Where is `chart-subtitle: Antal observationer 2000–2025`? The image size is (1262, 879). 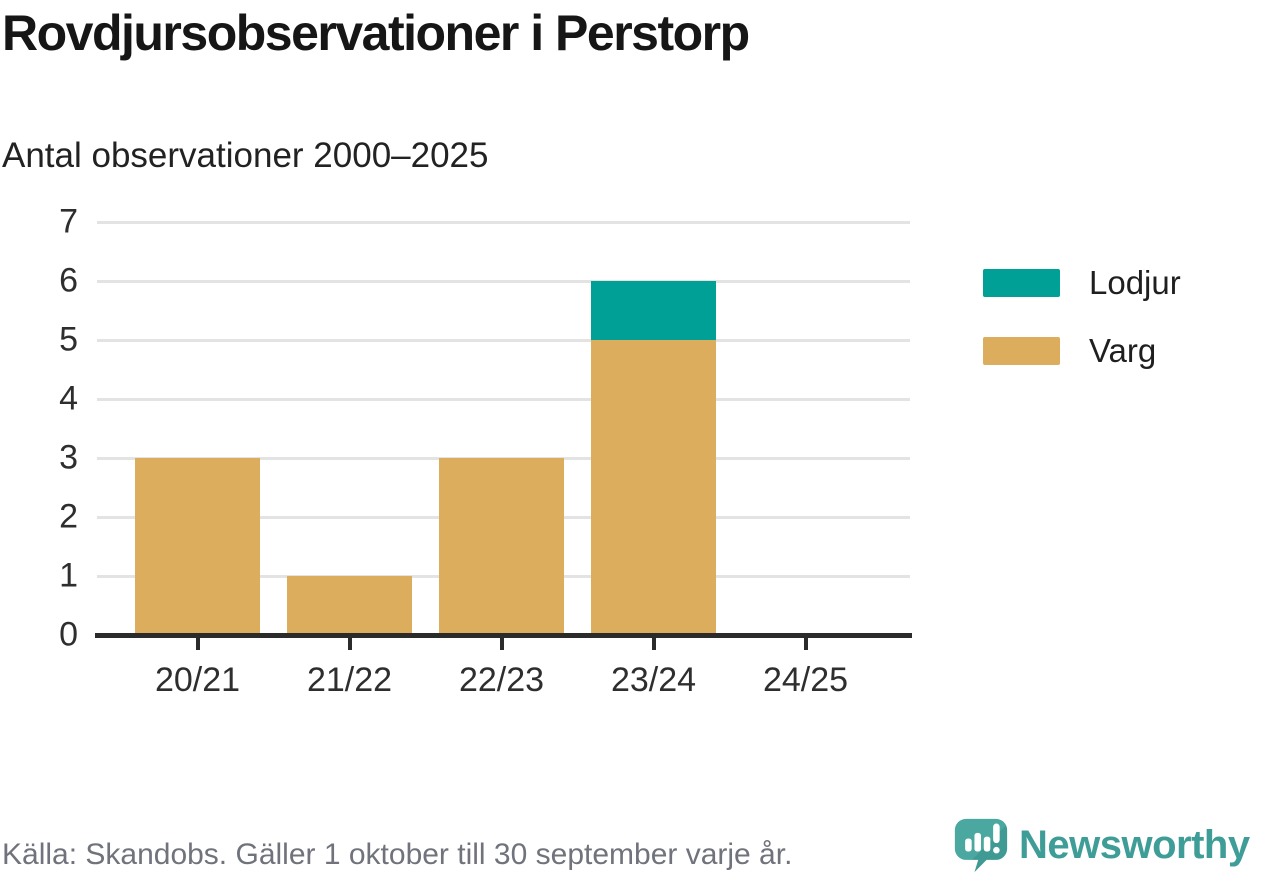
chart-subtitle: Antal observationer 2000–2025 is located at coordinates (245, 155).